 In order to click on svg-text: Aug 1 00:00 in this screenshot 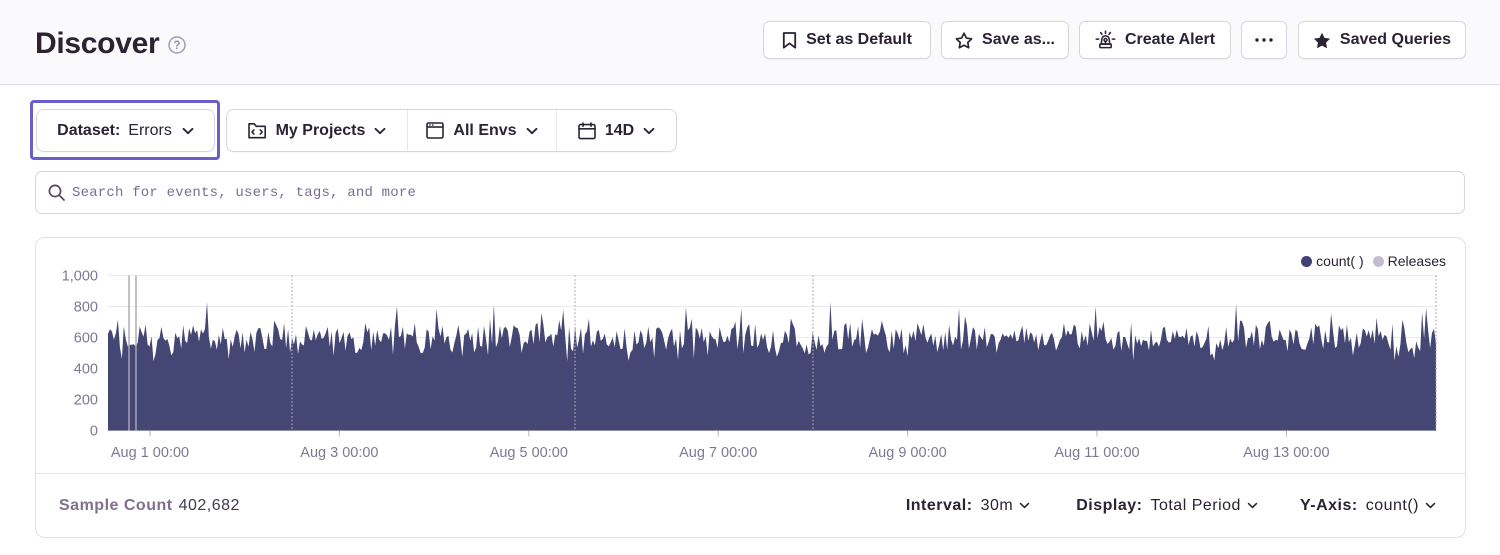, I will do `click(150, 453)`.